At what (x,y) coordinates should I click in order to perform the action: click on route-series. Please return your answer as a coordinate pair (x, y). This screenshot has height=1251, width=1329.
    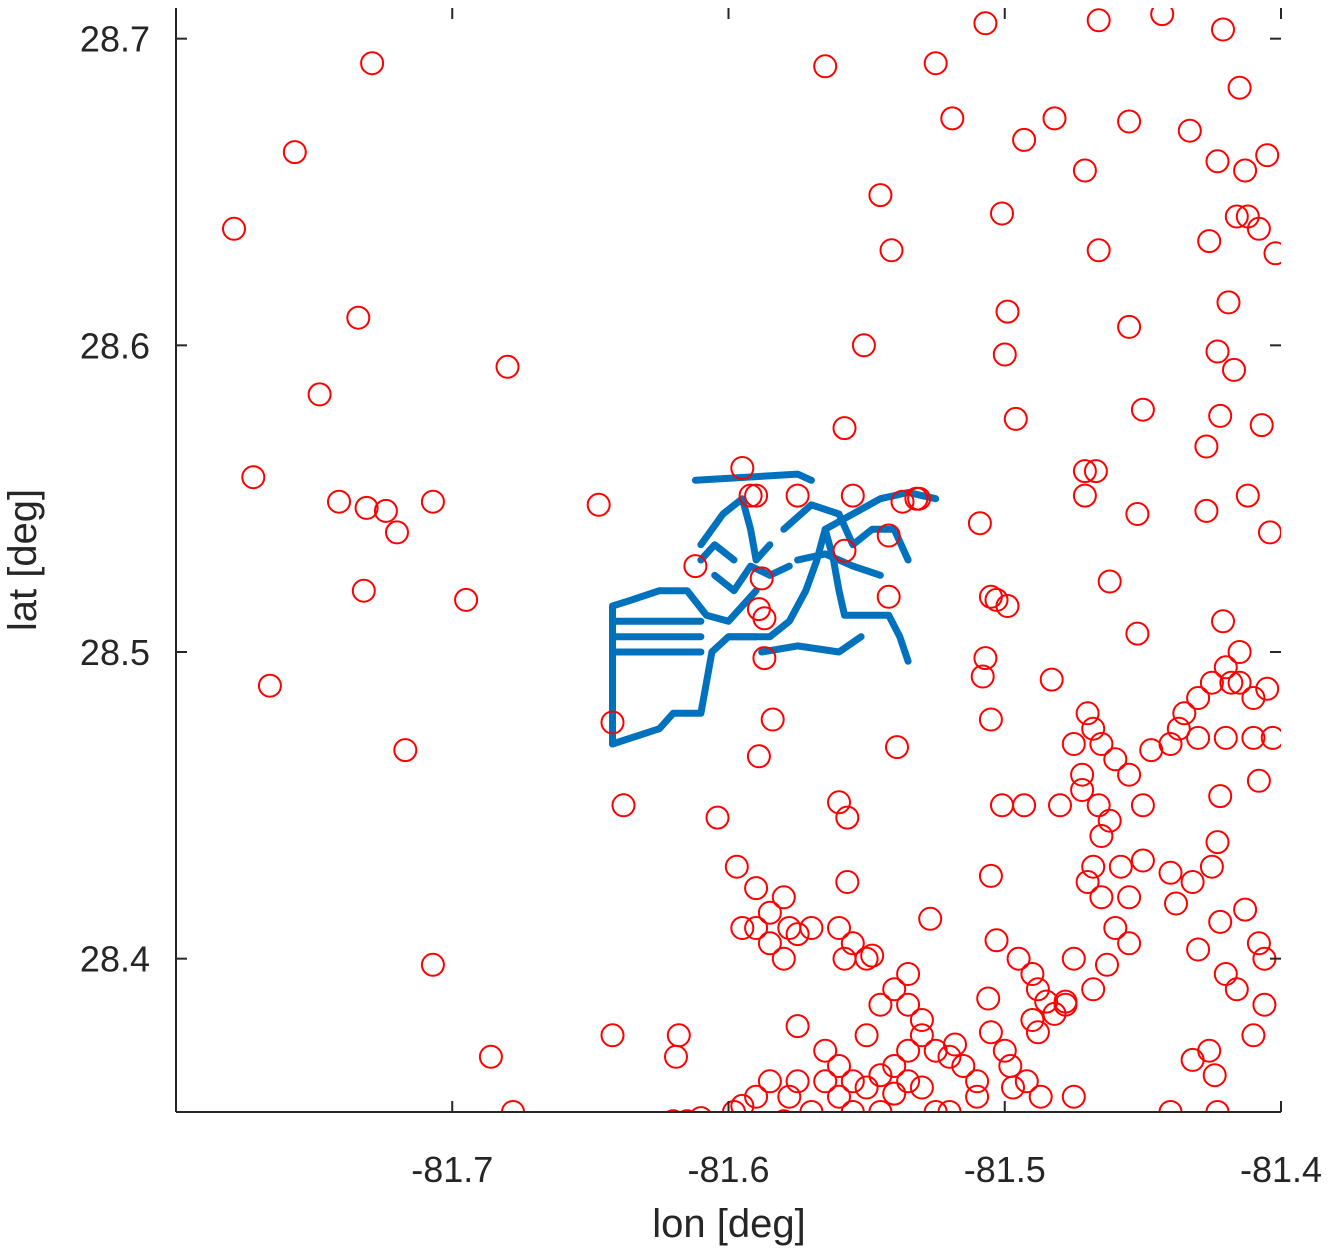
    Looking at the image, I should click on (774, 609).